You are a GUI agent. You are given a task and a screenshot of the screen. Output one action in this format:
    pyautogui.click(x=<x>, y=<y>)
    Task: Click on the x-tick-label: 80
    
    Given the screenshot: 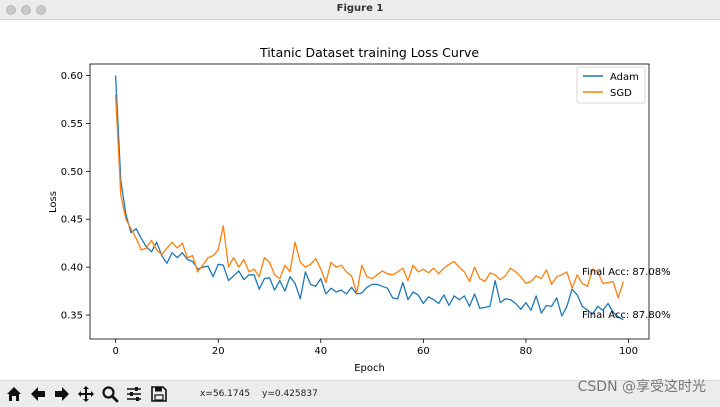 What is the action you would take?
    pyautogui.click(x=526, y=351)
    